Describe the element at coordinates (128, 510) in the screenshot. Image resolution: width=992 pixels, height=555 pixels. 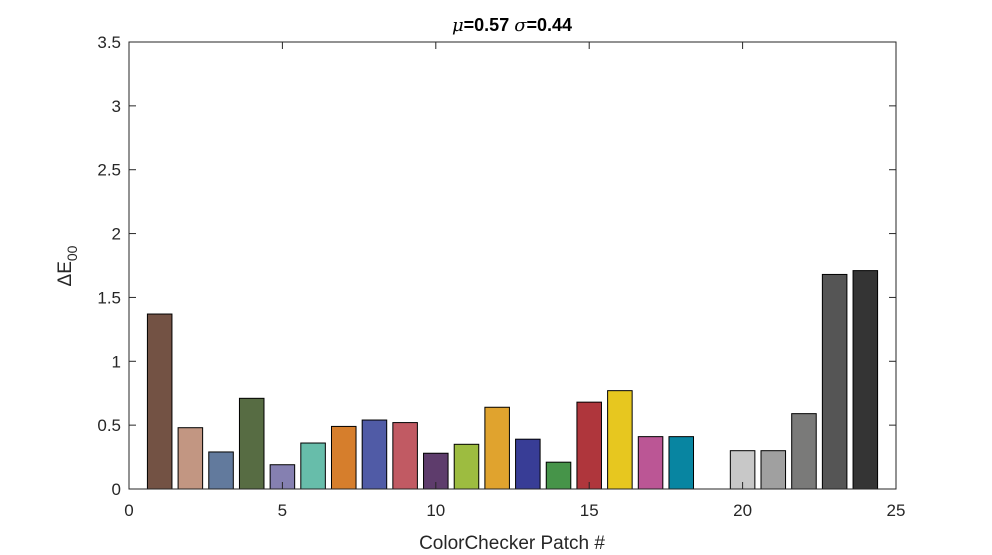
I see `x-tick-label: 0` at that location.